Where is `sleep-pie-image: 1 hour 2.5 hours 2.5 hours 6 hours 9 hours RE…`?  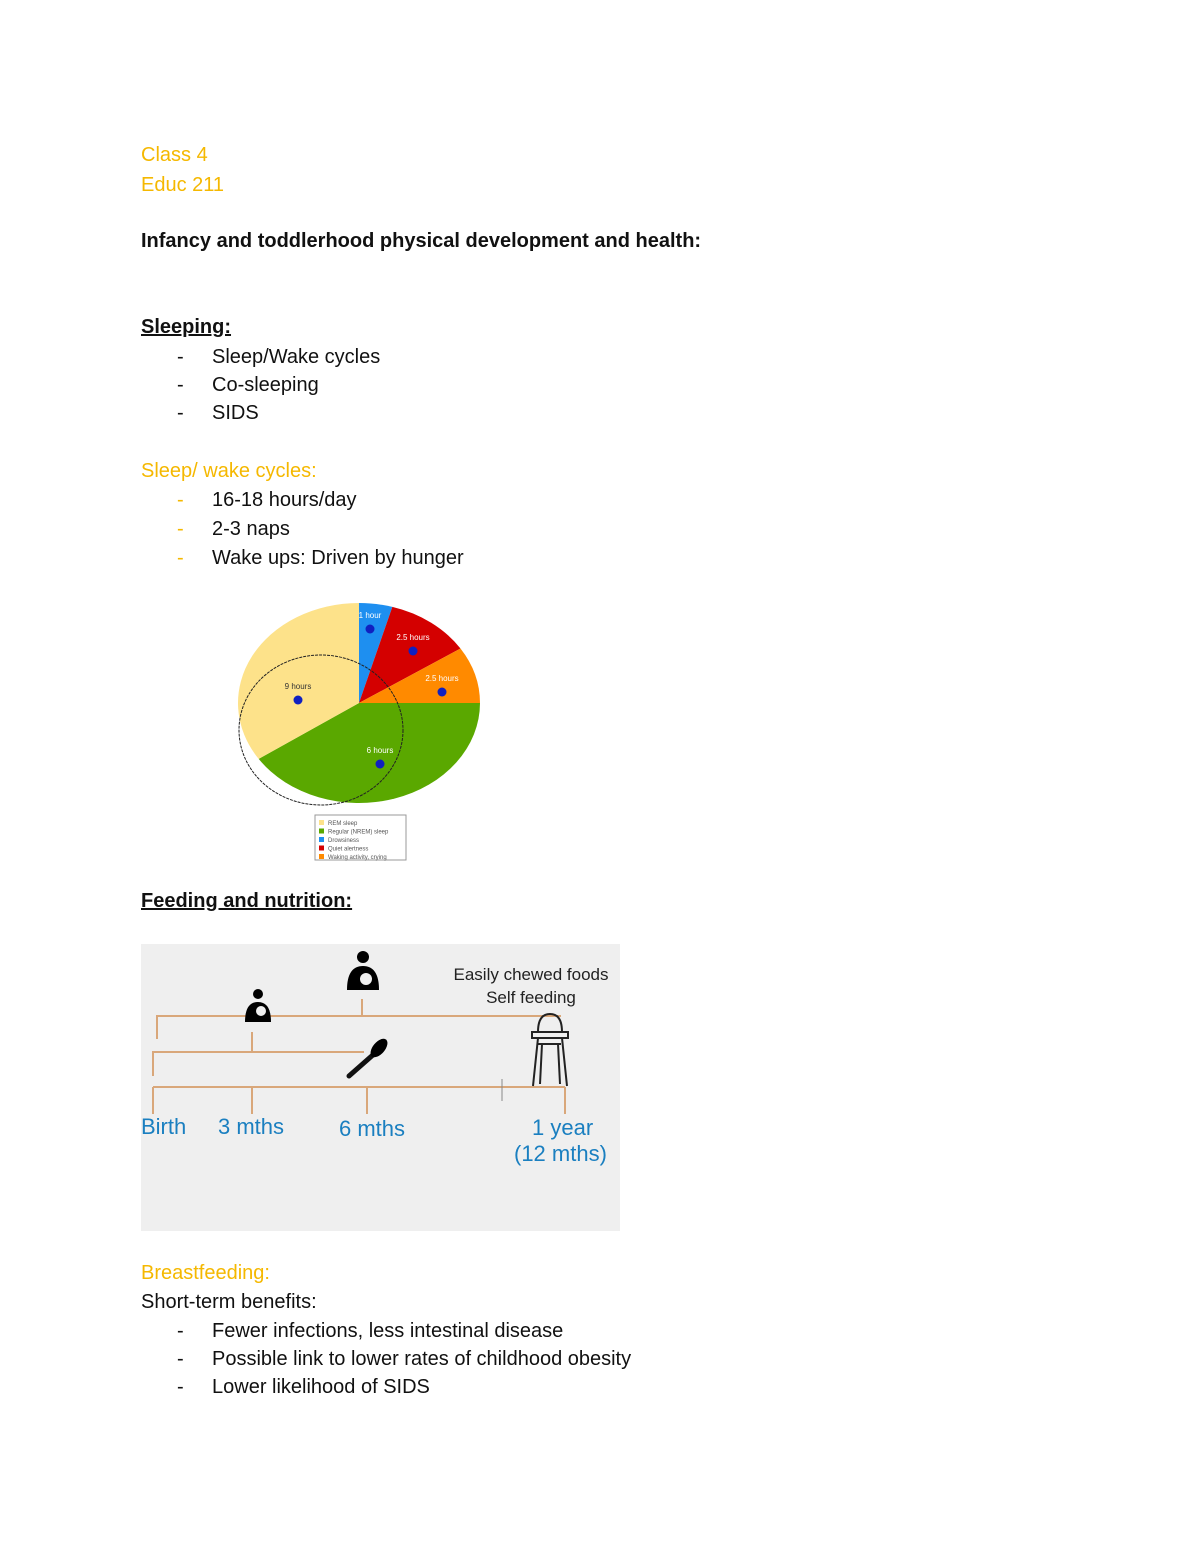 sleep-pie-image: 1 hour 2.5 hours 2.5 hours 6 hours 9 hours RE… is located at coordinates (358, 732).